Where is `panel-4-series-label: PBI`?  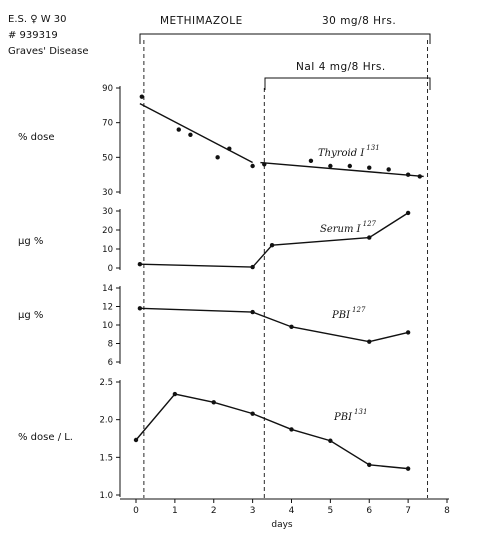 panel-4-series-label: PBI is located at coordinates (343, 417).